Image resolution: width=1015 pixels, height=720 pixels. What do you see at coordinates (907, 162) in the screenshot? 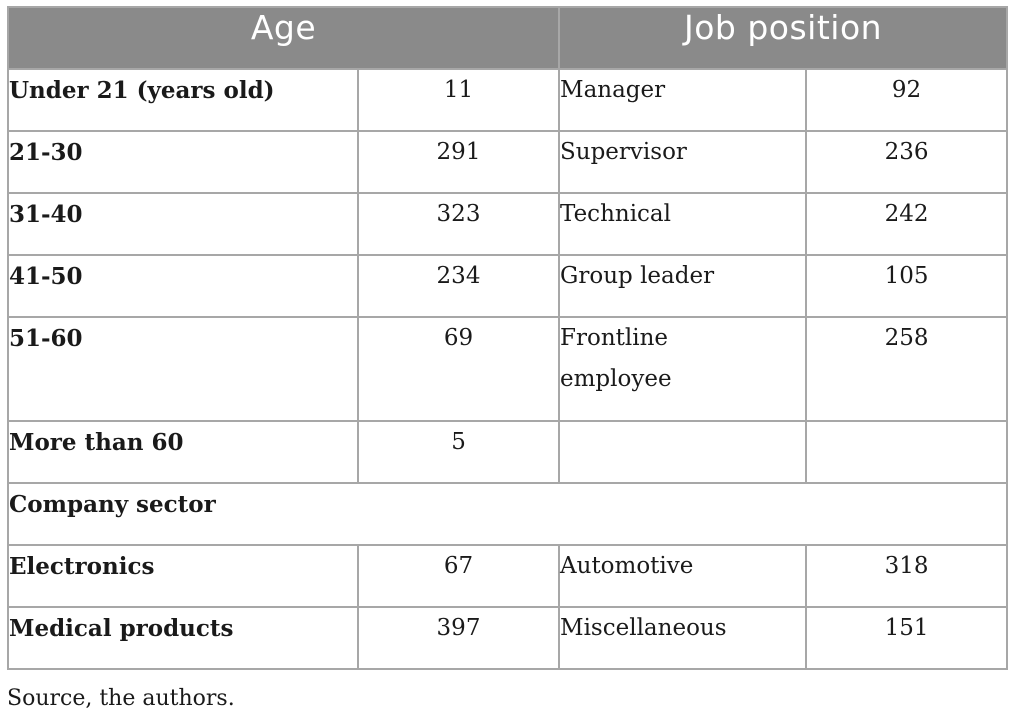
I see `position-value: 236` at bounding box center [907, 162].